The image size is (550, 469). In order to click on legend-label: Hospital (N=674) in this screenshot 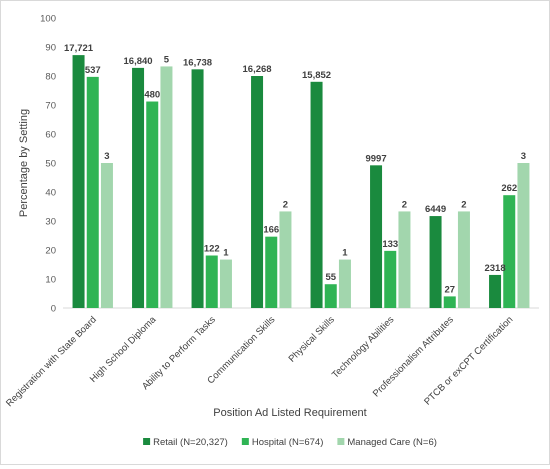, I will do `click(288, 442)`.